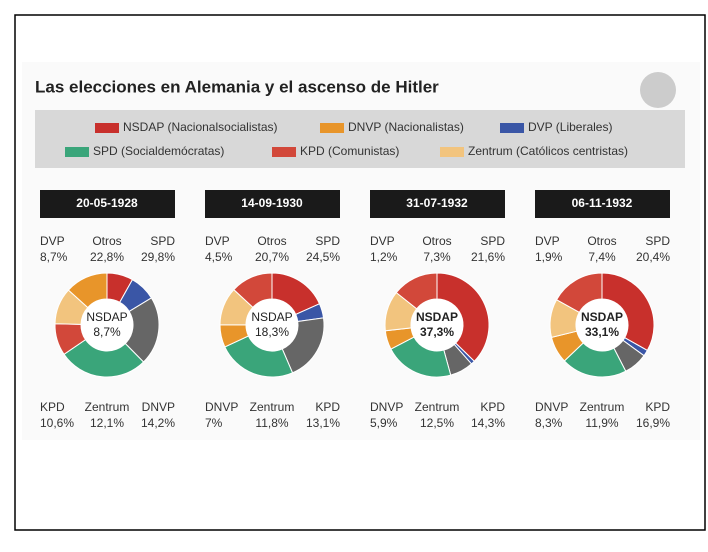 The width and height of the screenshot is (708, 552). I want to click on center-value: 8,7%, so click(107, 332).